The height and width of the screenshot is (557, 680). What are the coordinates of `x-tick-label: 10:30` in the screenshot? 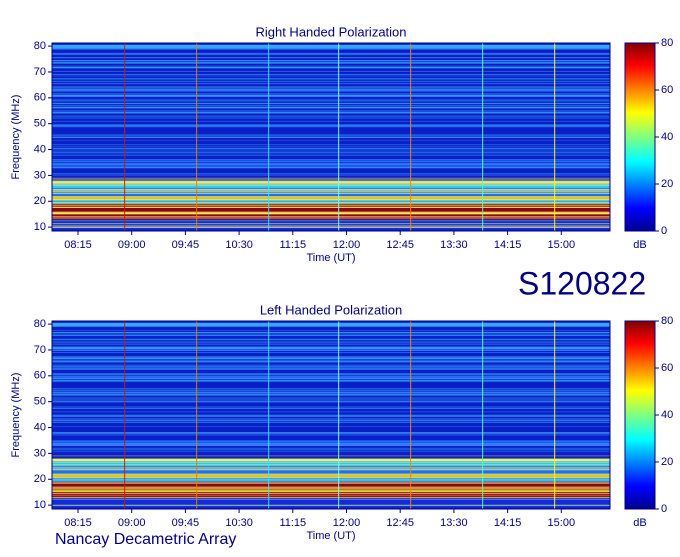 It's located at (239, 523).